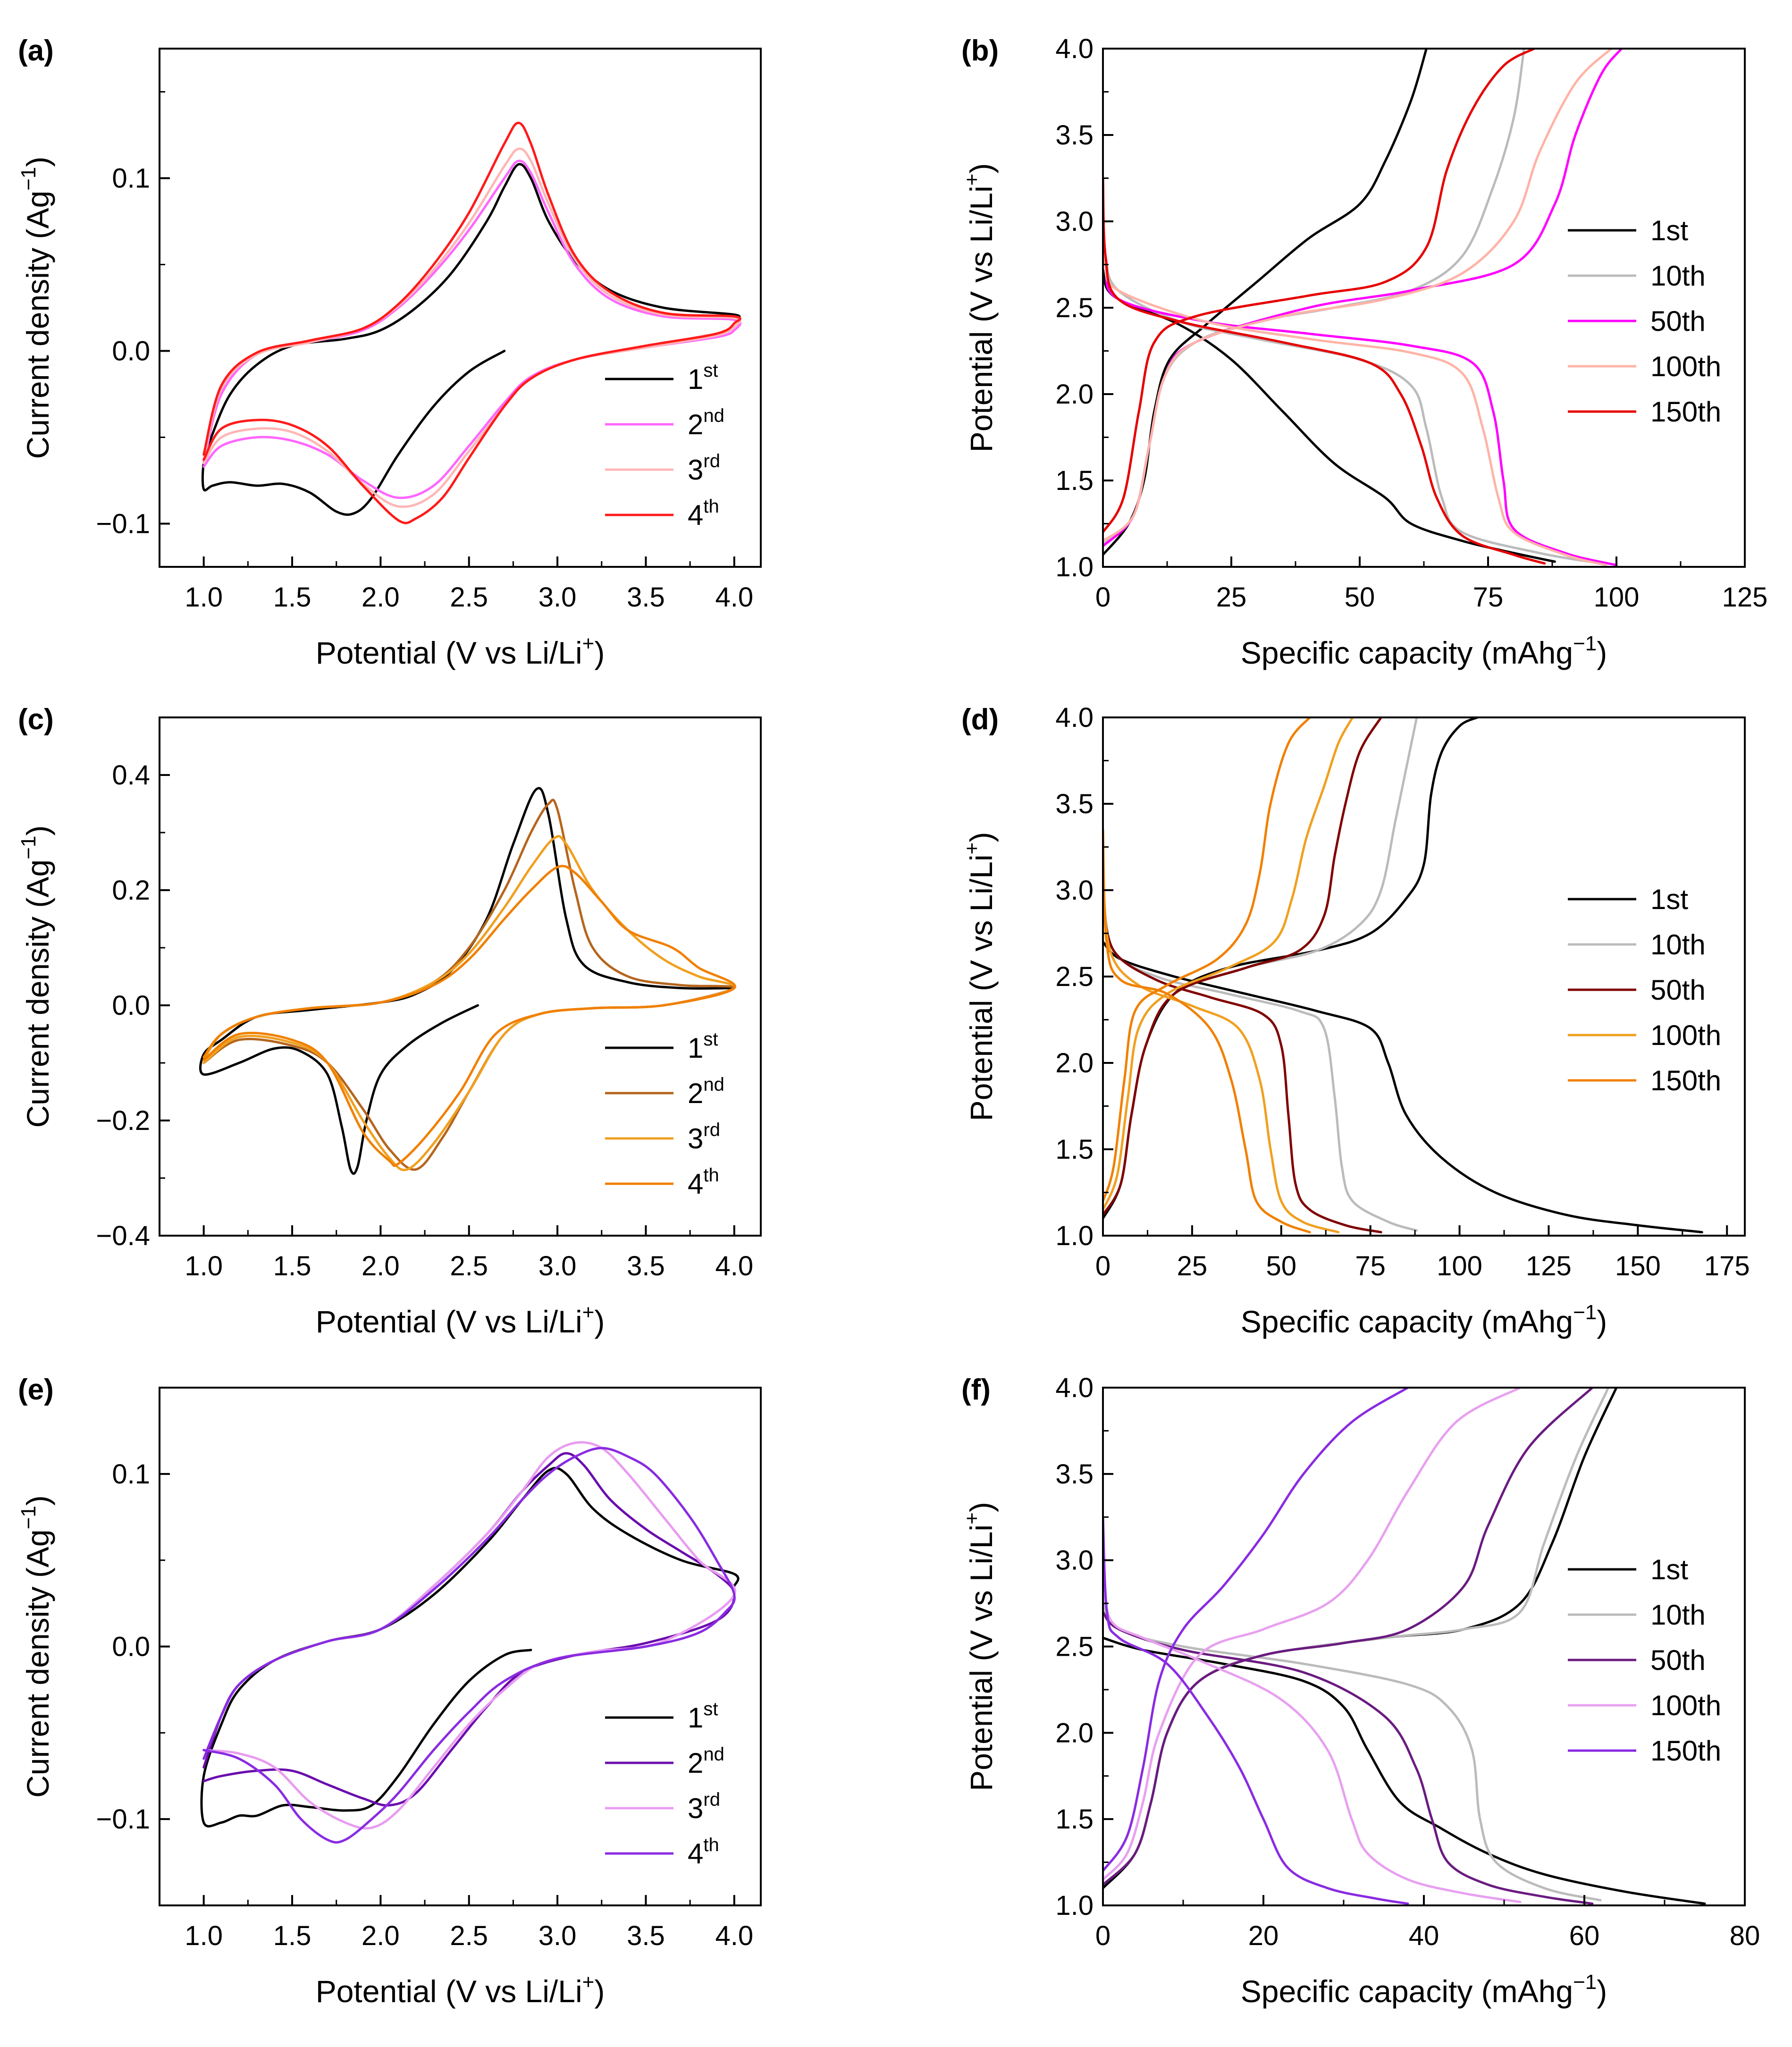 The height and width of the screenshot is (2047, 1792). Describe the element at coordinates (976, 1389) in the screenshot. I see `panel-label: (f)` at that location.